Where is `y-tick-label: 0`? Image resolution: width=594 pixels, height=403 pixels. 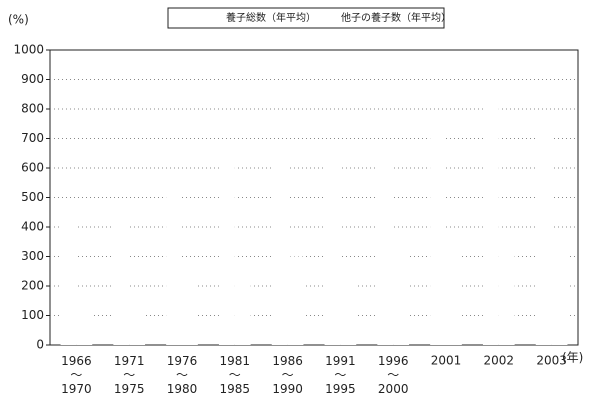
y-tick-label: 0 is located at coordinates (40, 345).